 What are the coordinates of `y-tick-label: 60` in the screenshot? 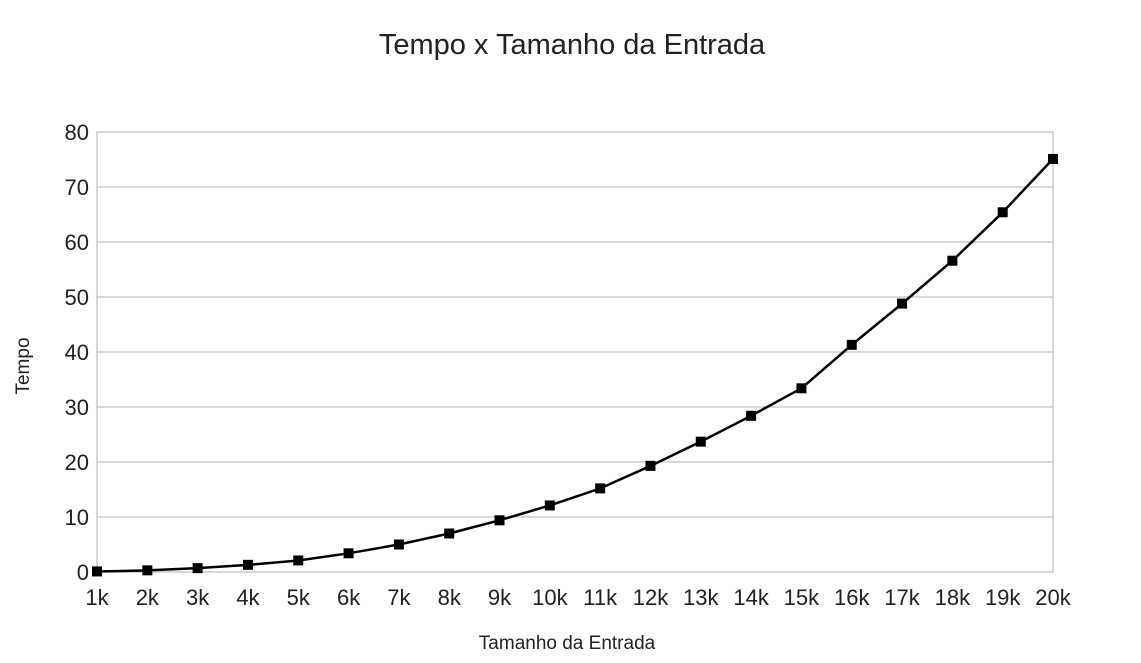 It's located at (77, 242).